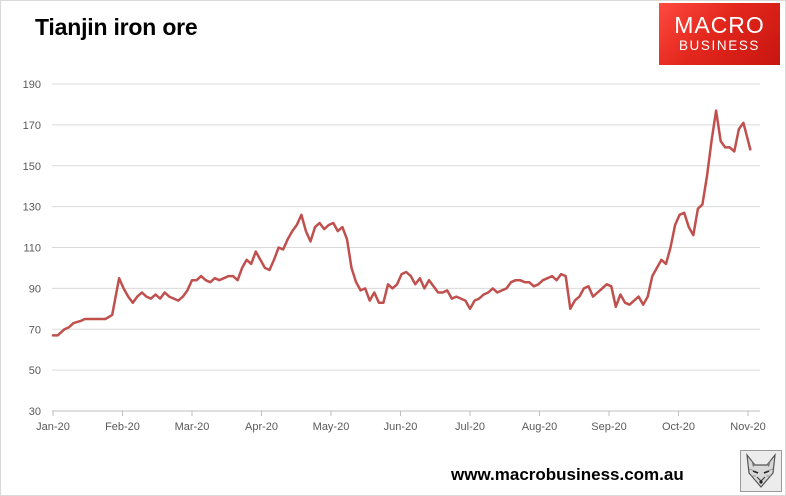 The image size is (786, 496). Describe the element at coordinates (261, 427) in the screenshot. I see `x-tick-label: Apr-20` at that location.